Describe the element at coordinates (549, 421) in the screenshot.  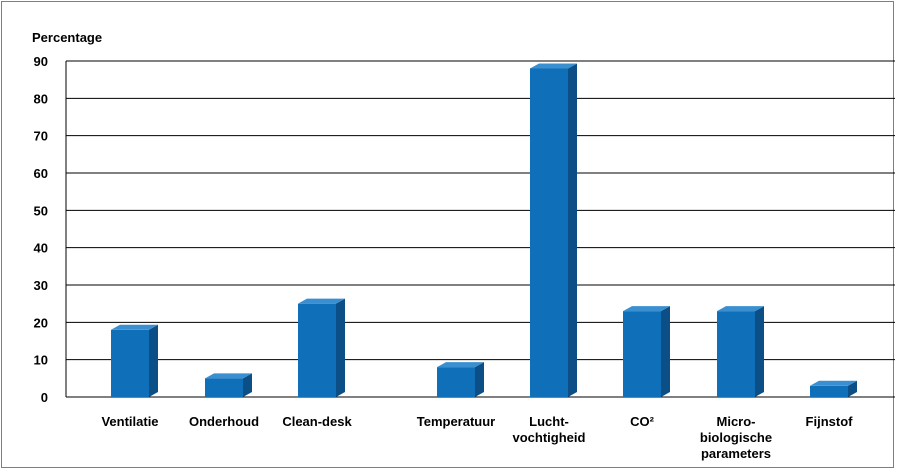
I see `x-tick-label-line: Lucht-` at that location.